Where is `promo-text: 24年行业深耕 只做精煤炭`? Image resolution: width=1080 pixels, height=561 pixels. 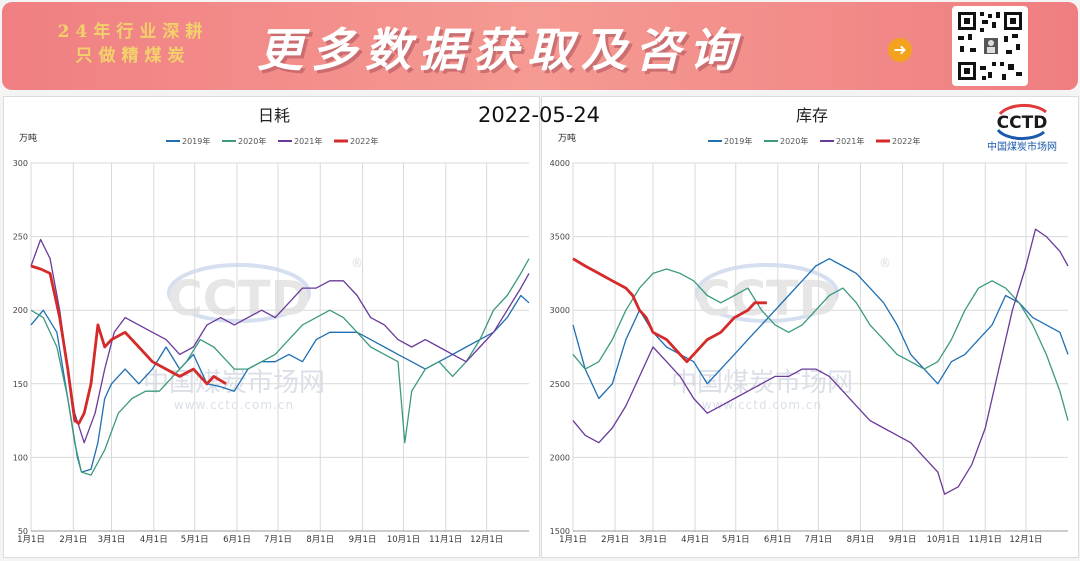
promo-text: 24年行业深耕 只做精煤炭 is located at coordinates (133, 44).